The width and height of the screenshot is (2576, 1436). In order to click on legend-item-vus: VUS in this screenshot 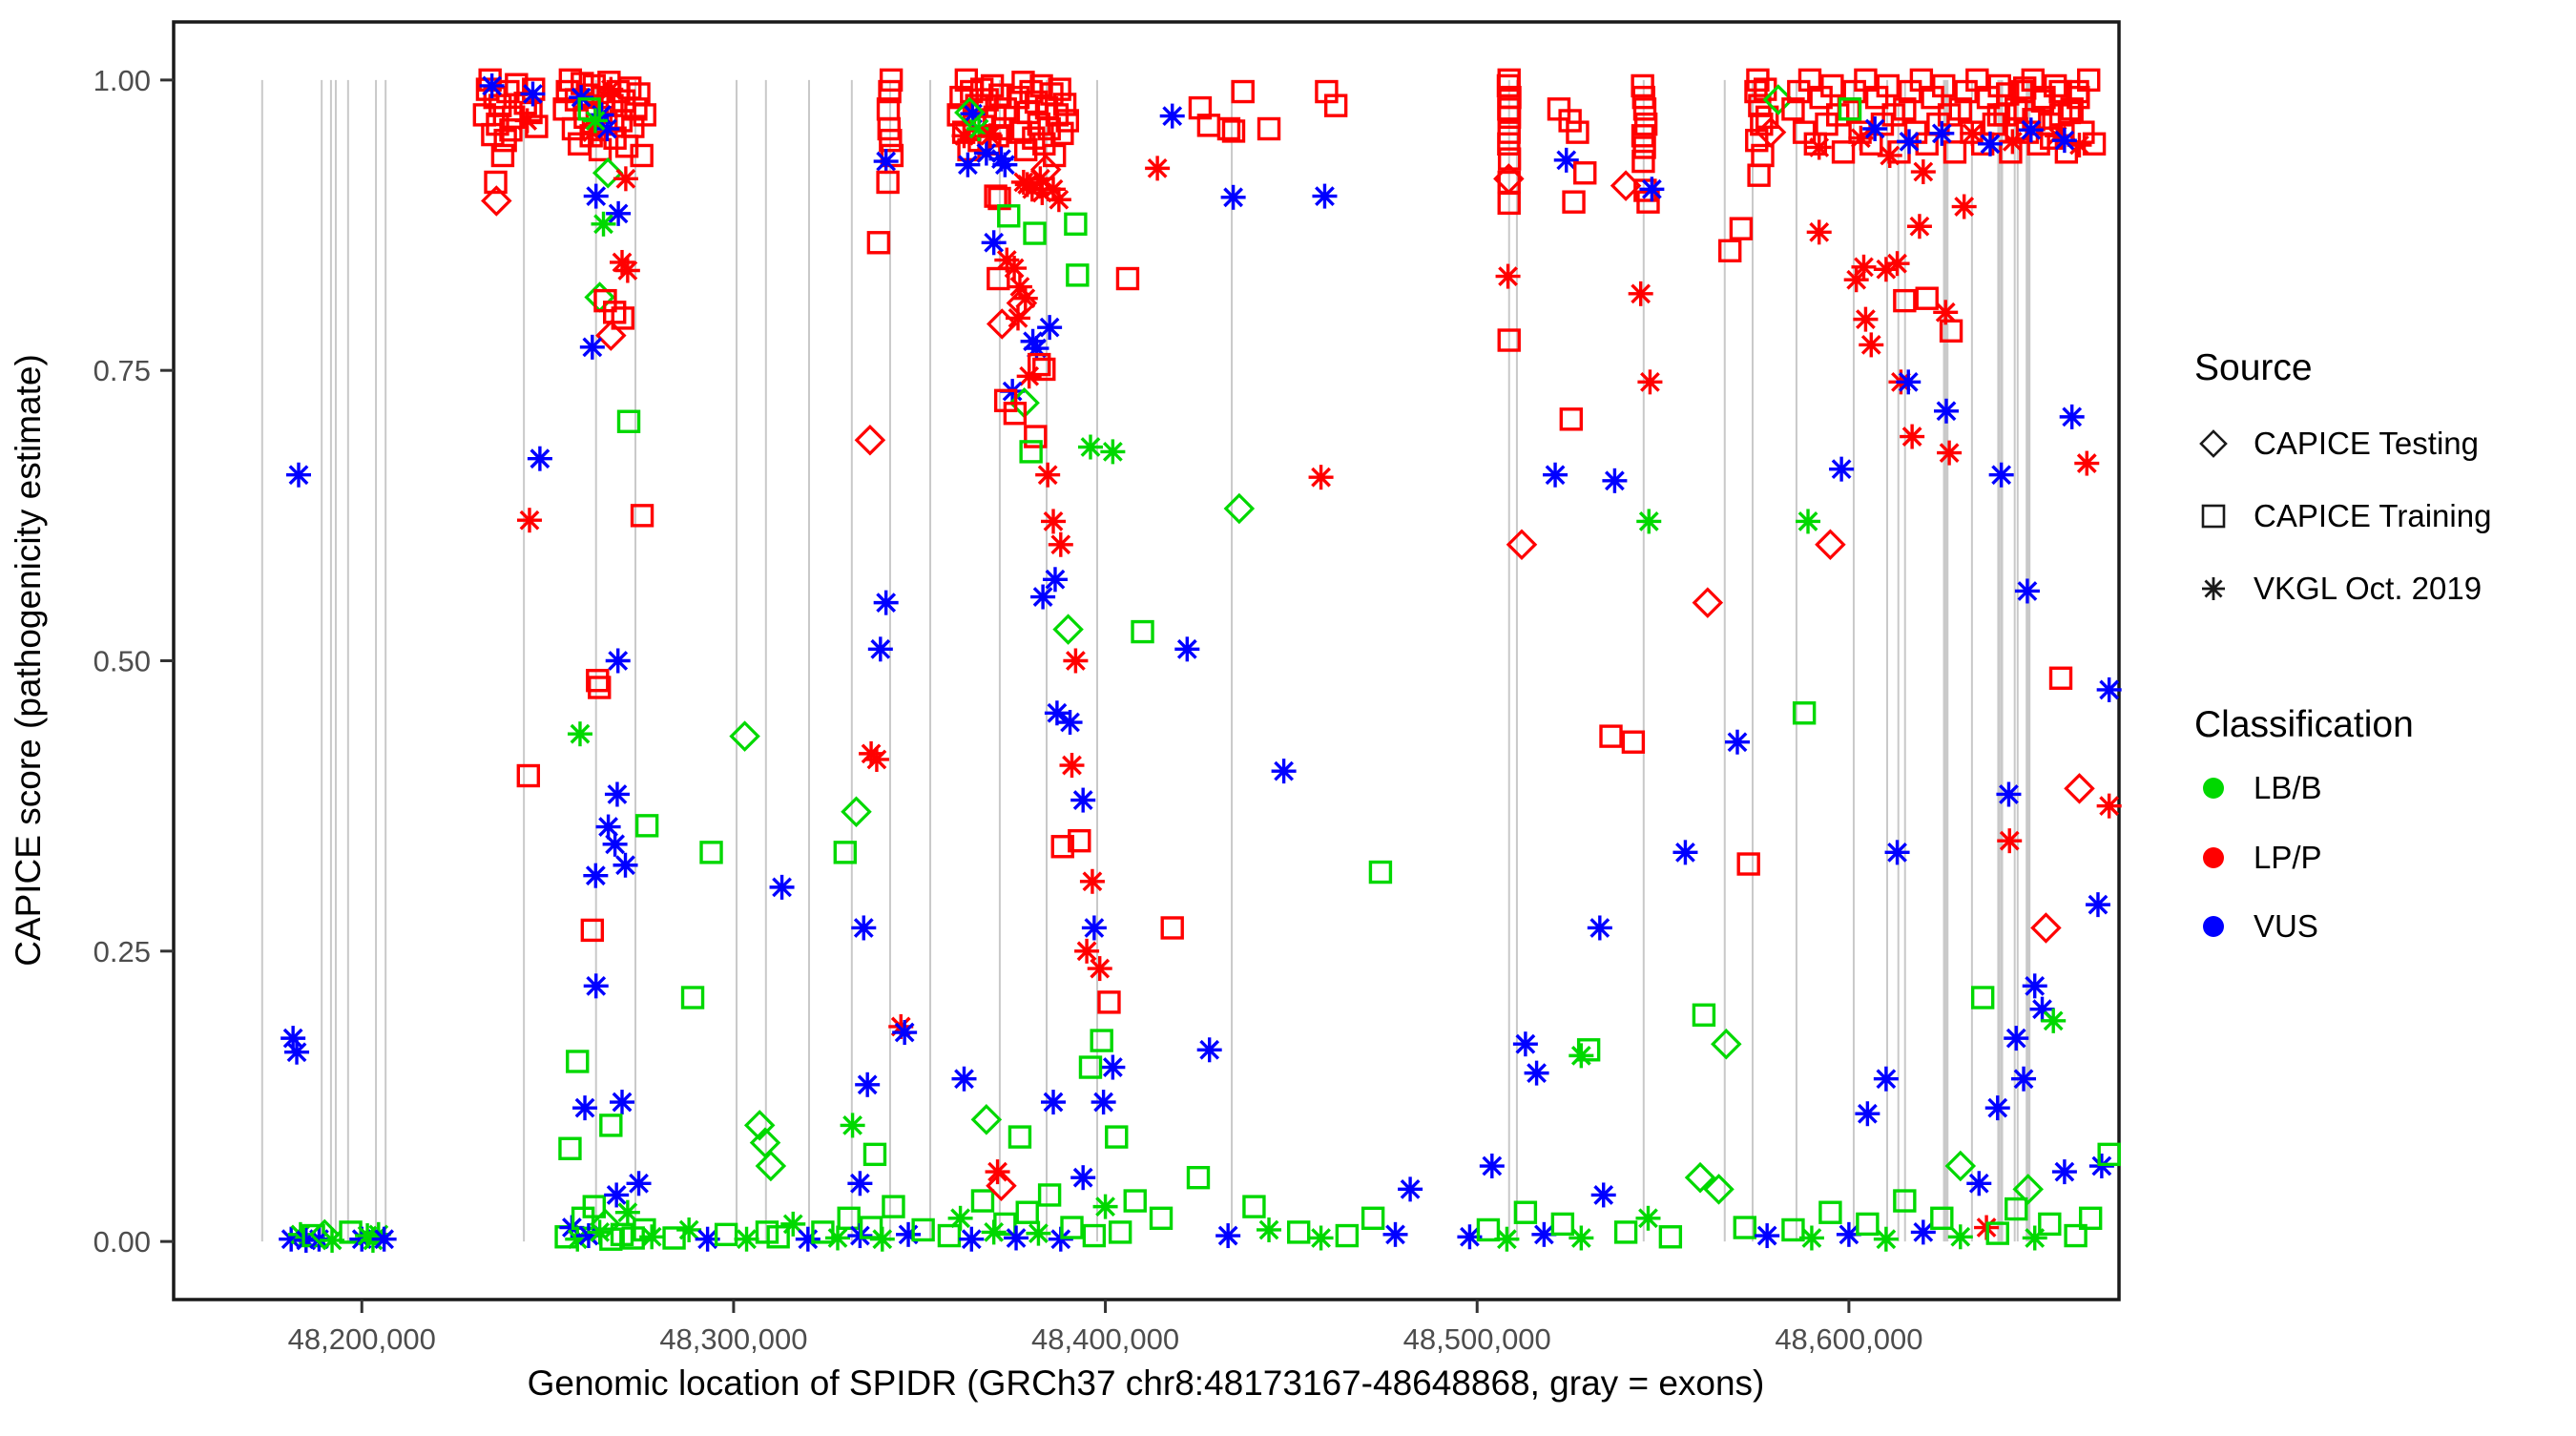, I will do `click(2286, 926)`.